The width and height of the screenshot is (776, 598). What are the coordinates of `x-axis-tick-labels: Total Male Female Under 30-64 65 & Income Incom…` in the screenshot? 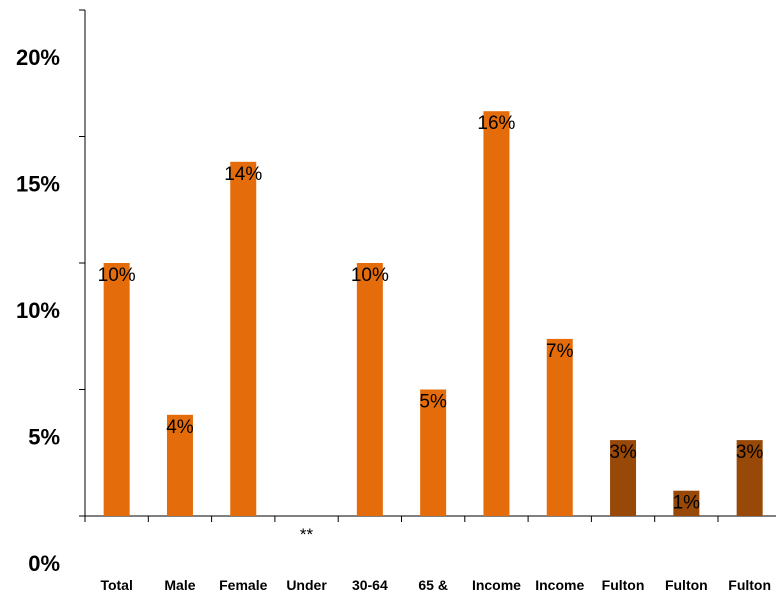 It's located at (435, 585).